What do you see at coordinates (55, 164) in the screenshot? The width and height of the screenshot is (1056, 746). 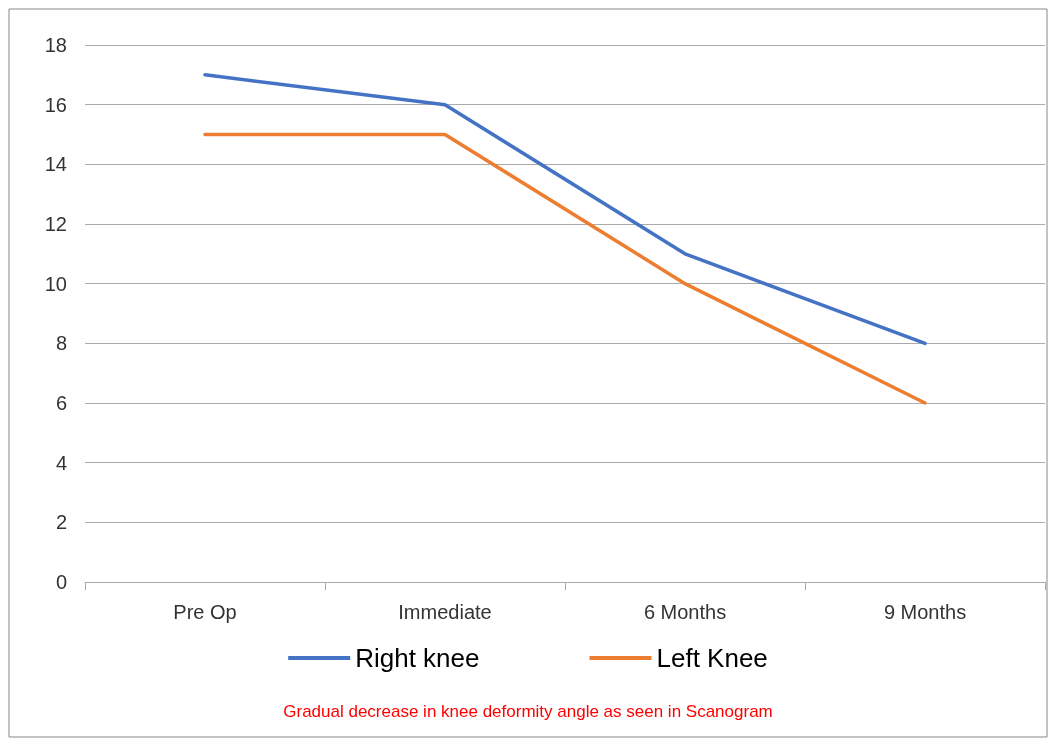 I see `y-tick-label: 14` at bounding box center [55, 164].